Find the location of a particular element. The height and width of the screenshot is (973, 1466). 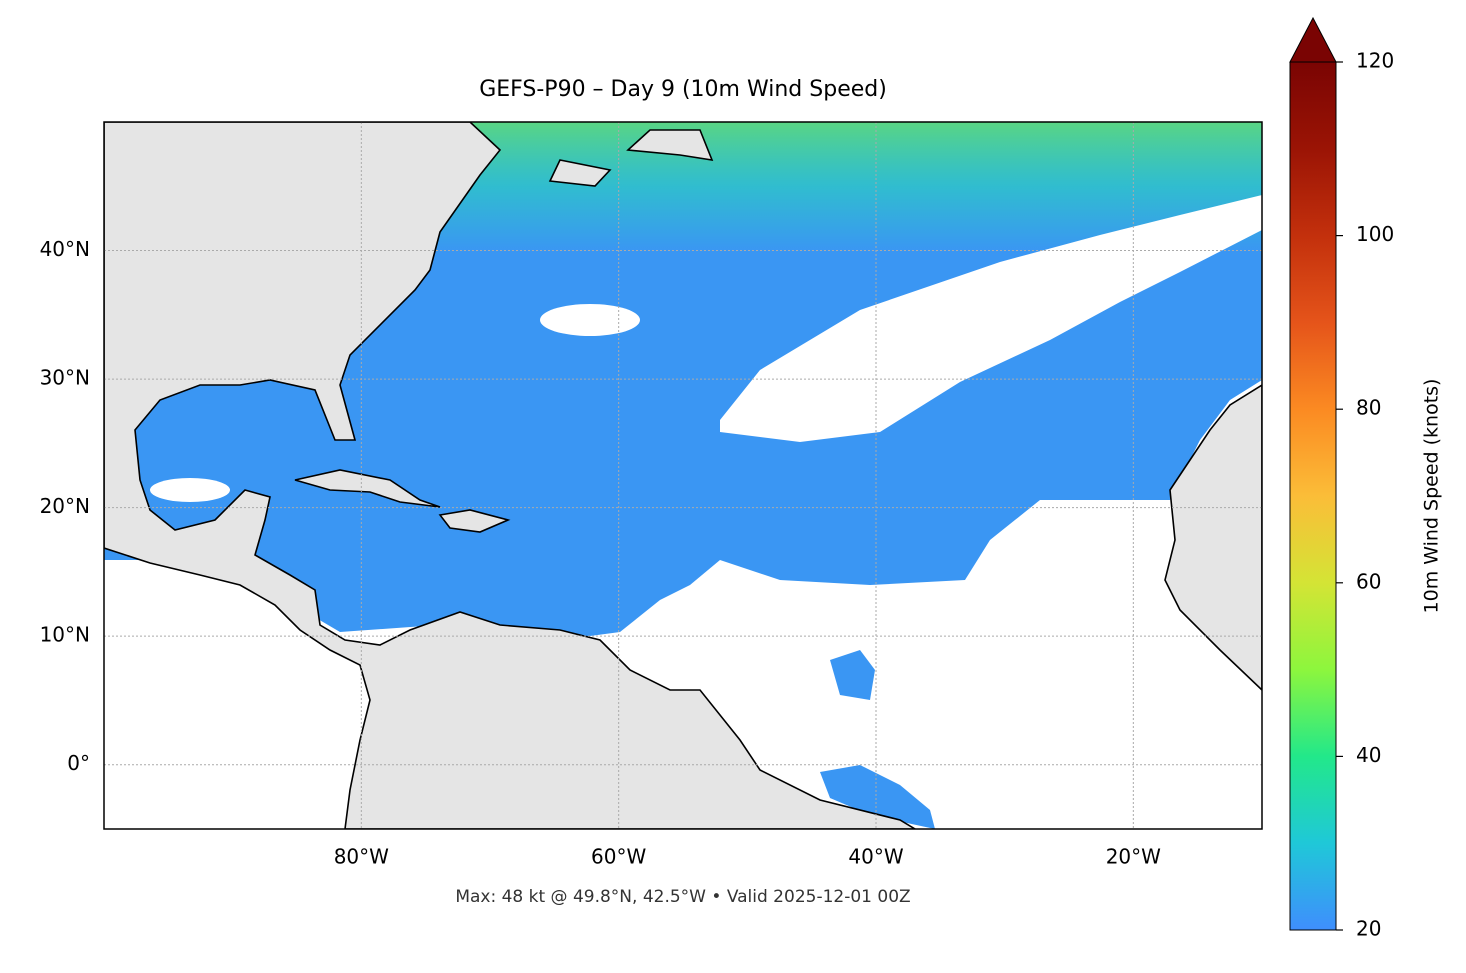

colorbar-tick-label: 120 is located at coordinates (1375, 61).